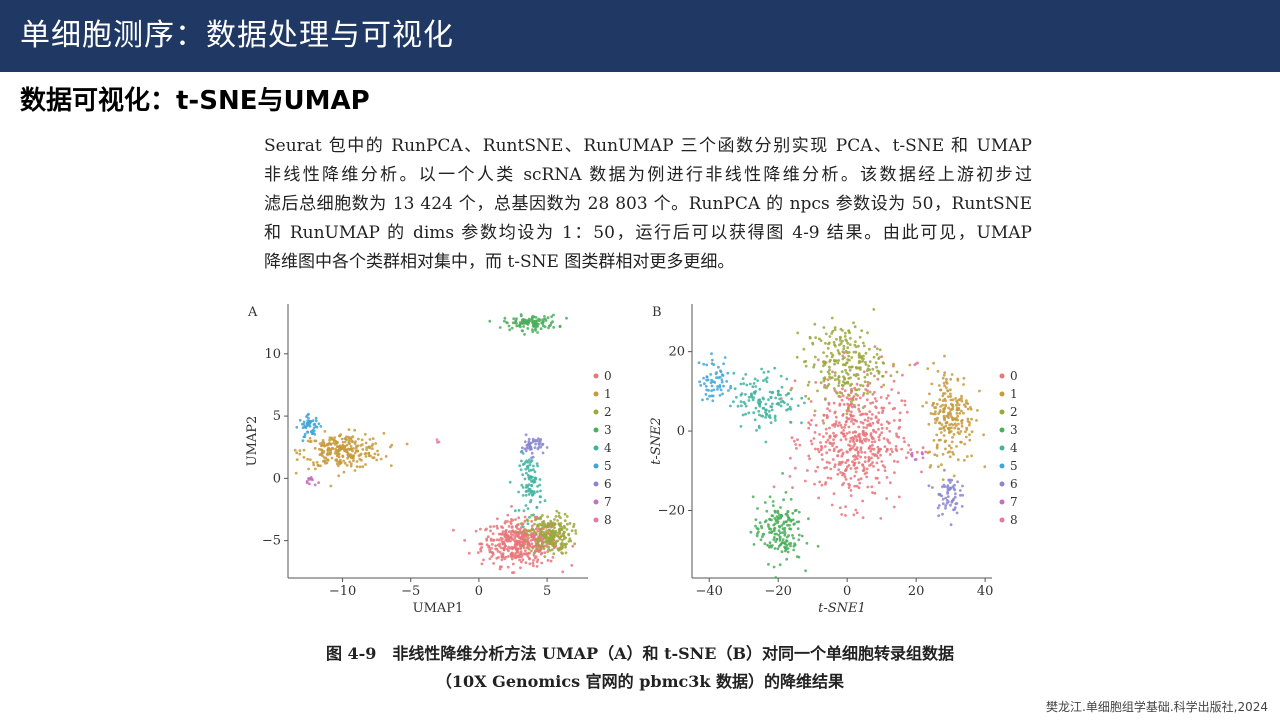 The width and height of the screenshot is (1280, 720). I want to click on legend-label: 6, so click(608, 484).